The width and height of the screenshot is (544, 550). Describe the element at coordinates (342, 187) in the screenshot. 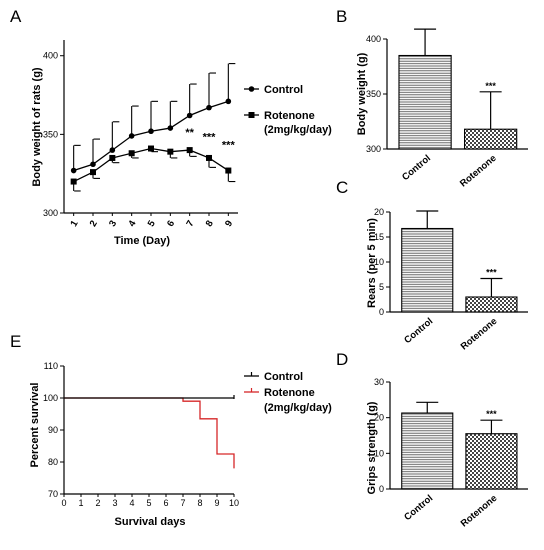

I see `panel-label-c: C` at that location.